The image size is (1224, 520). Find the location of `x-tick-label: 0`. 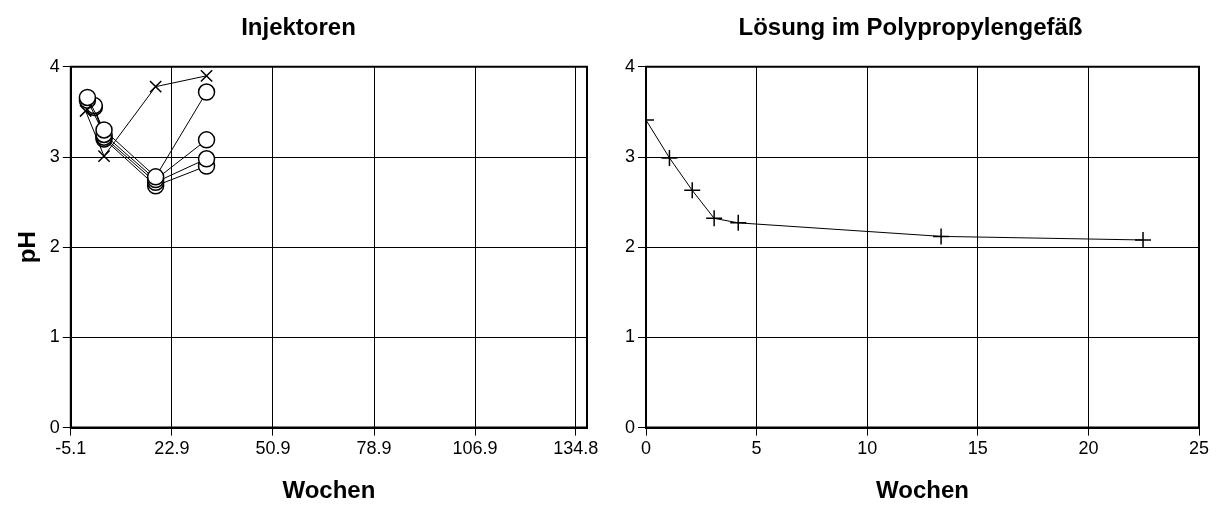

x-tick-label: 0 is located at coordinates (646, 448).